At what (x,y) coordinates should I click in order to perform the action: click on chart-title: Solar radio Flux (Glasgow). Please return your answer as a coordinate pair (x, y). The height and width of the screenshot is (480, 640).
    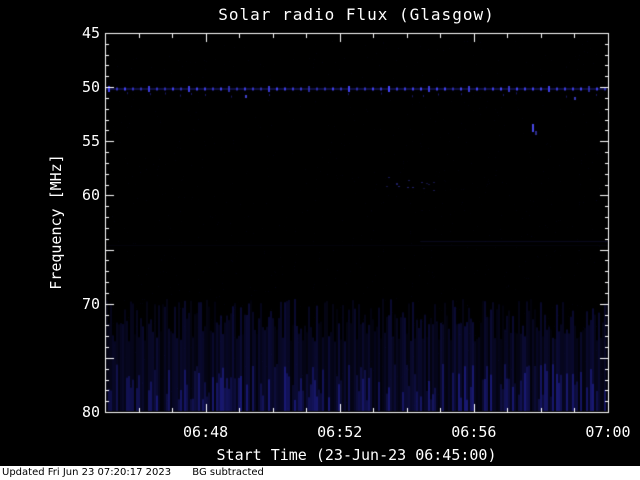
    Looking at the image, I should click on (356, 14).